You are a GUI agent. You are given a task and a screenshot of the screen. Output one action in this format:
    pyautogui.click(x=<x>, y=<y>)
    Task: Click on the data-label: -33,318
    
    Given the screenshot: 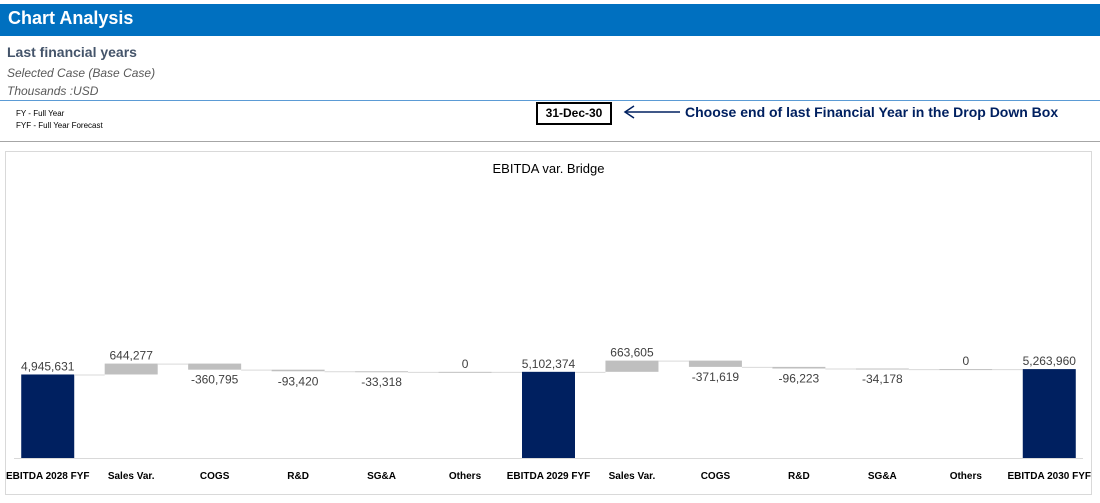 What is the action you would take?
    pyautogui.click(x=381, y=382)
    